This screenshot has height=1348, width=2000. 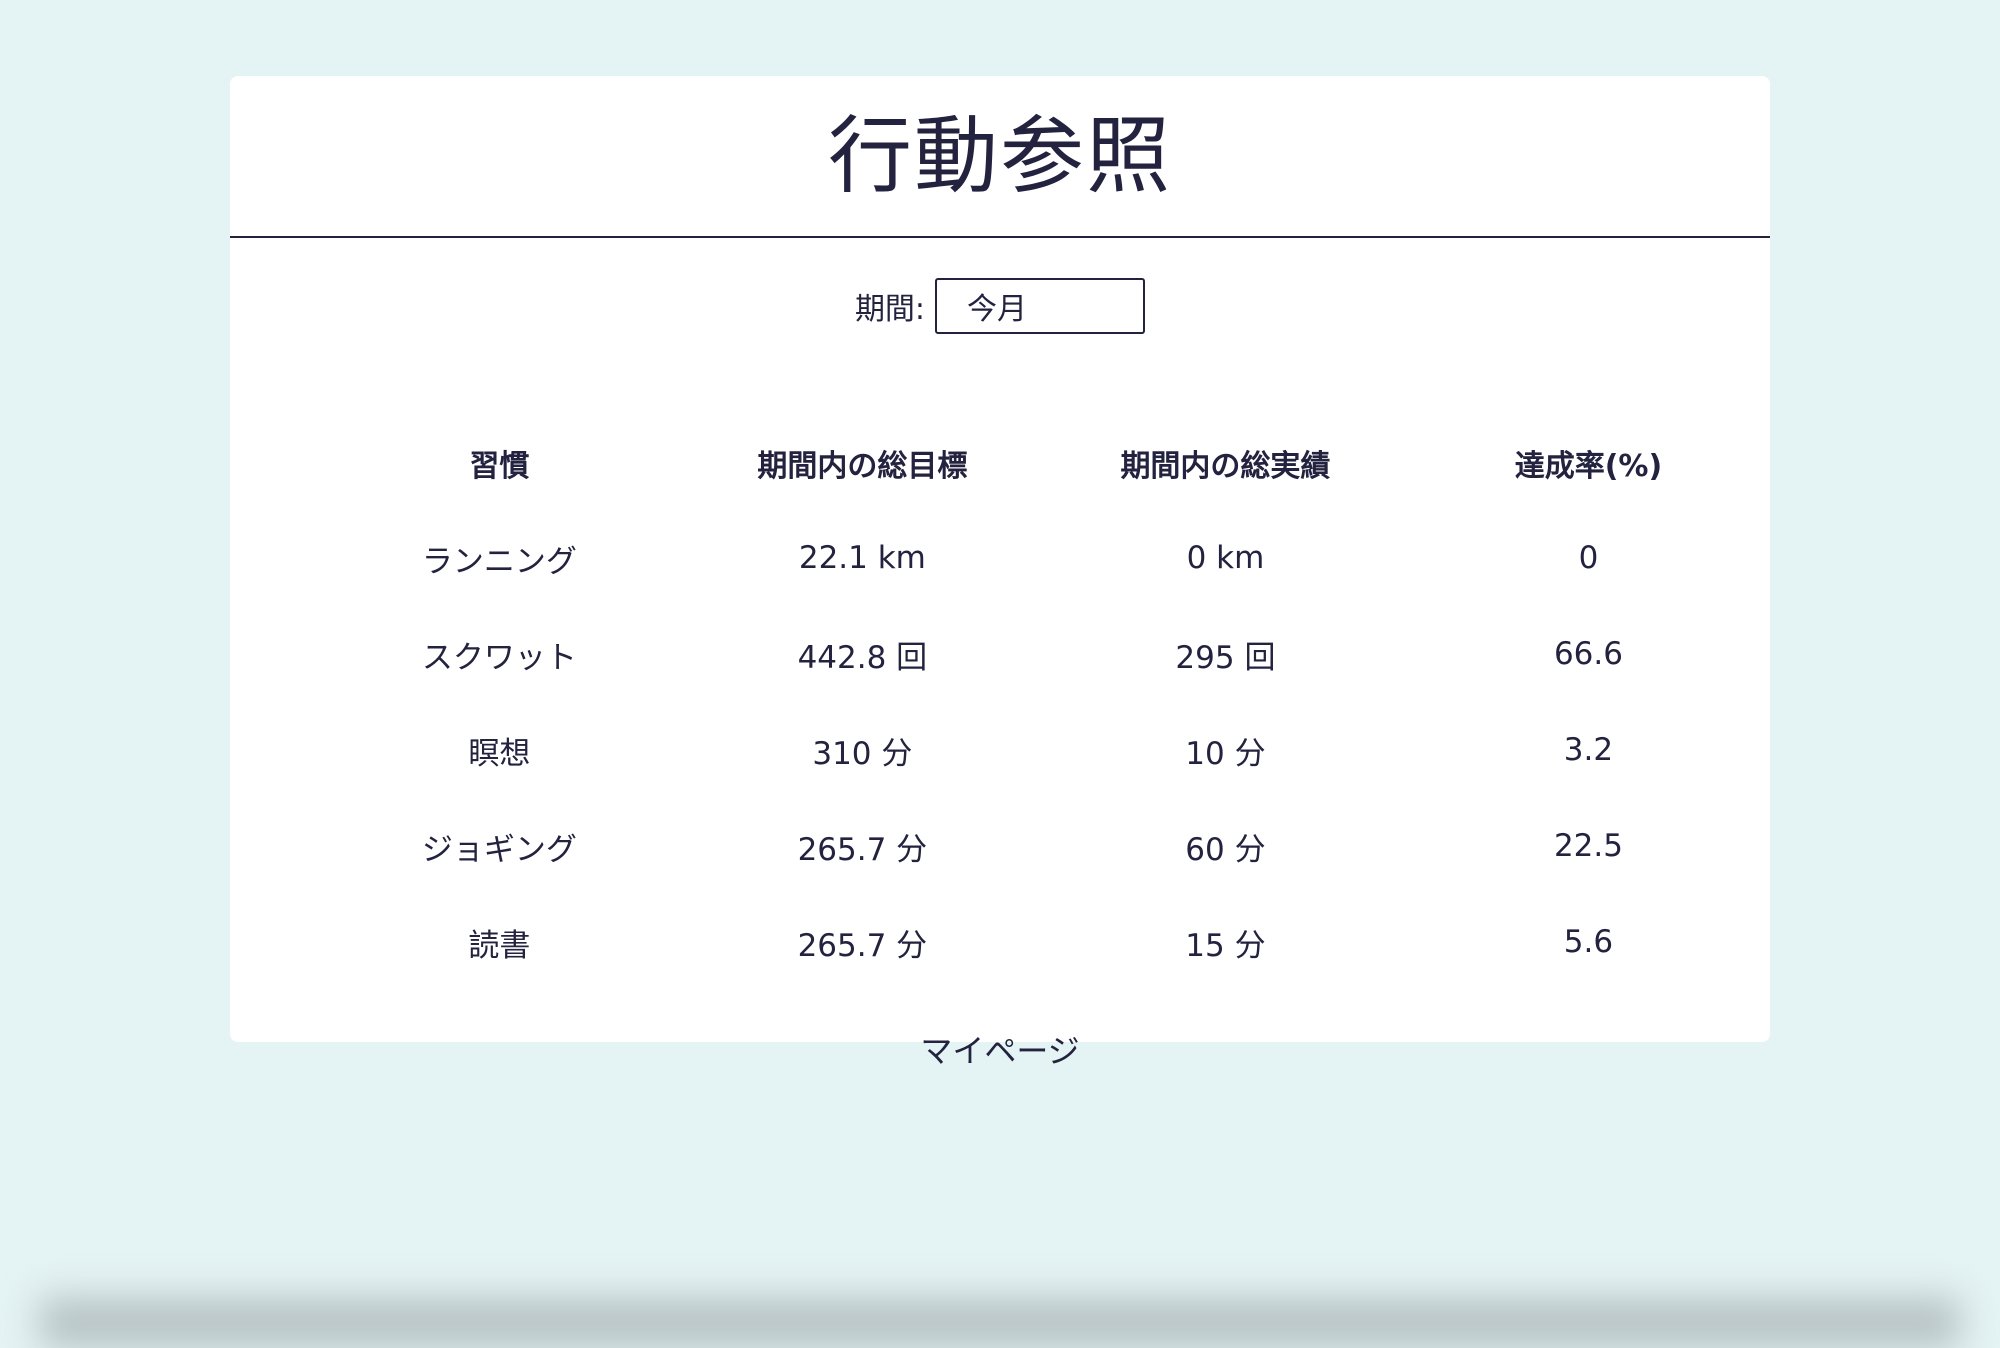 I want to click on achievement-rate: 22.5, so click(x=1588, y=846).